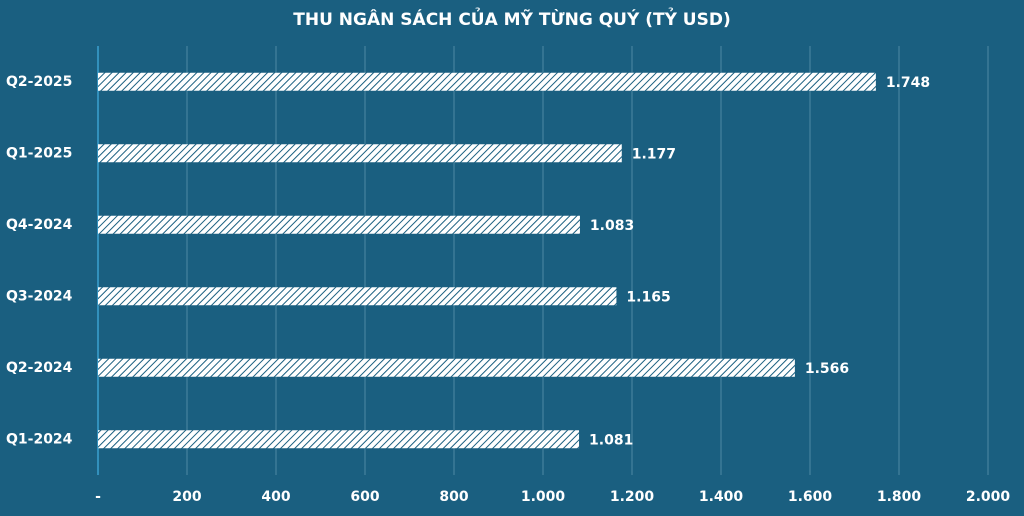 This screenshot has height=516, width=1024. What do you see at coordinates (39, 82) in the screenshot?
I see `y-tick-label: Q2-2025` at bounding box center [39, 82].